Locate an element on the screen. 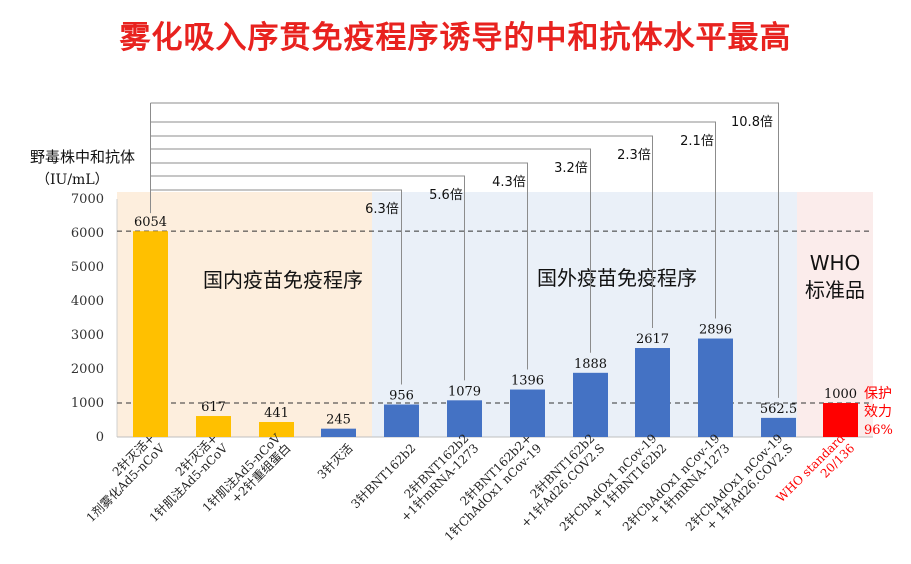 This screenshot has height=564, width=911. chart-title: 雾化吸入序贯免疫程序诱导的中和抗体水平最高 is located at coordinates (455, 38).